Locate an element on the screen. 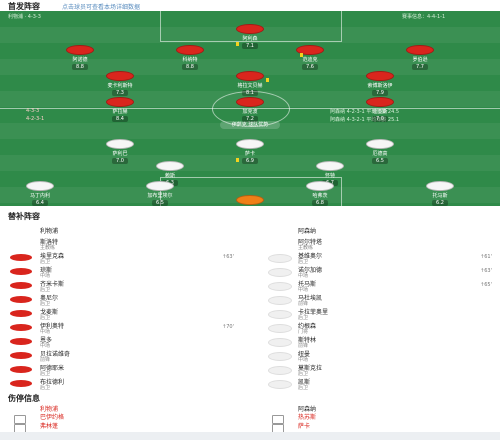 The width and height of the screenshot is (500, 440). sub-row: 贝拉诺维奇 前锋 is located at coordinates (120, 356).